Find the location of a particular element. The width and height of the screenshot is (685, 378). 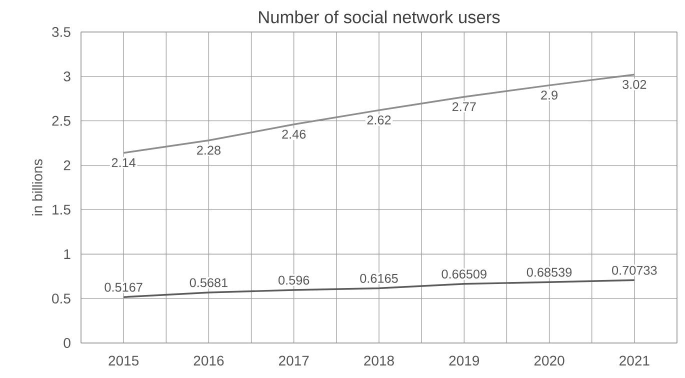

y-tick-label: 3.5 is located at coordinates (61, 32).